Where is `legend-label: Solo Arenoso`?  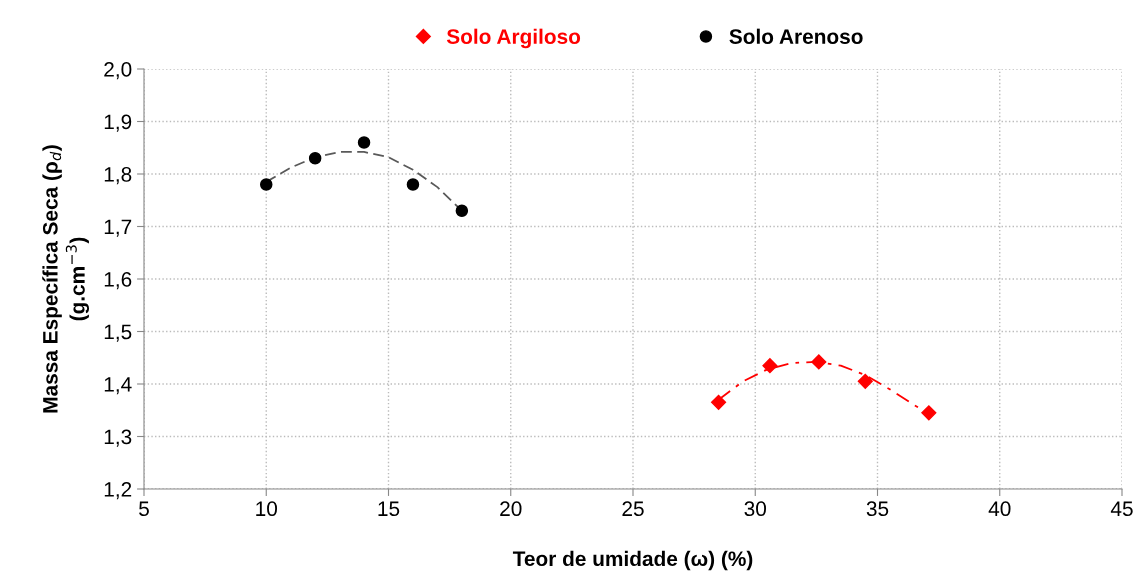
legend-label: Solo Arenoso is located at coordinates (796, 36).